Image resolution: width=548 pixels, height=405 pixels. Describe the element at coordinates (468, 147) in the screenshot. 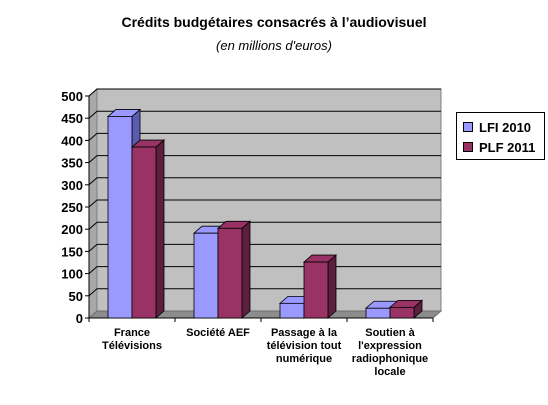

I see `legend-swatch-plf-2011` at that location.